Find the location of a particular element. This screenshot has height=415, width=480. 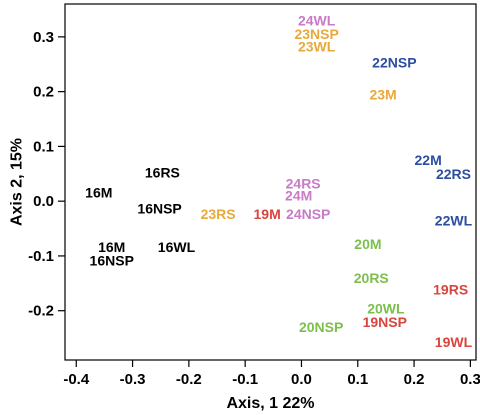

x-tick-label: 0.3 is located at coordinates (470, 379).